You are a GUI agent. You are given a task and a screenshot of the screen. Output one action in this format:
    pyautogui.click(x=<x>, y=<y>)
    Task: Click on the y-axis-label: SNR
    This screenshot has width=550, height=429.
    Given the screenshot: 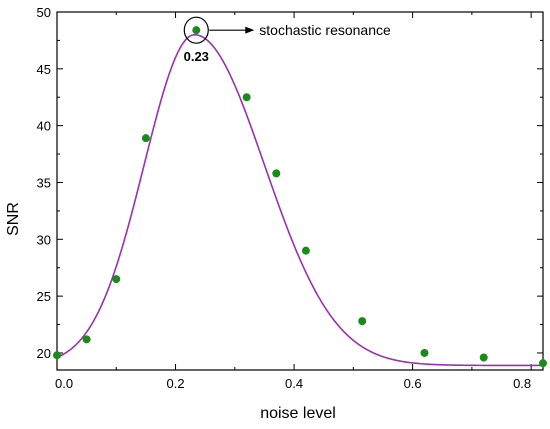 What is the action you would take?
    pyautogui.click(x=13, y=219)
    